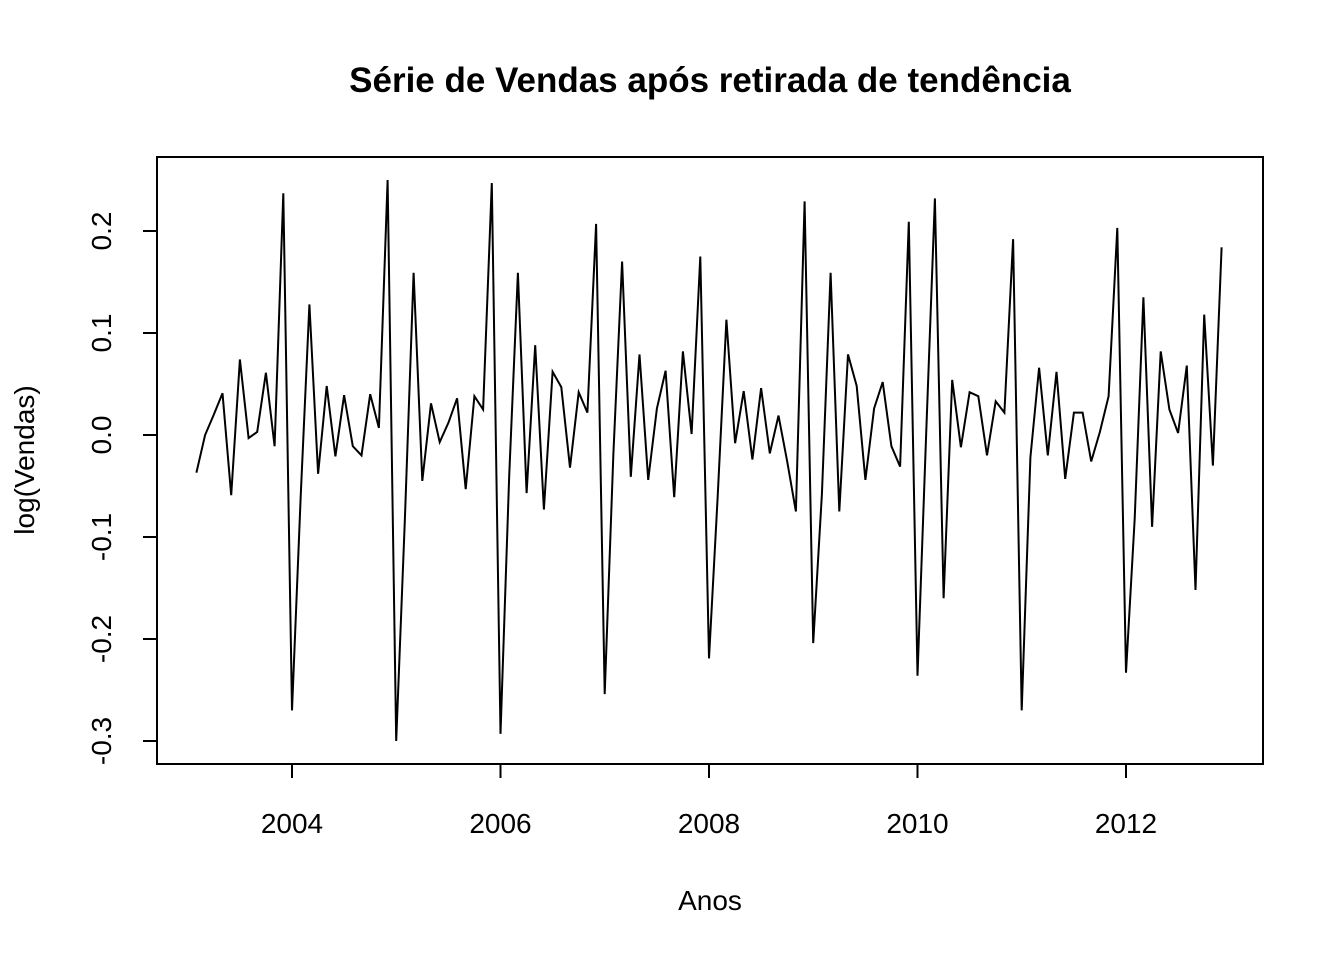  Describe the element at coordinates (709, 801) in the screenshot. I see `x-axis: 2004 2006 2008 2010 2012` at that location.